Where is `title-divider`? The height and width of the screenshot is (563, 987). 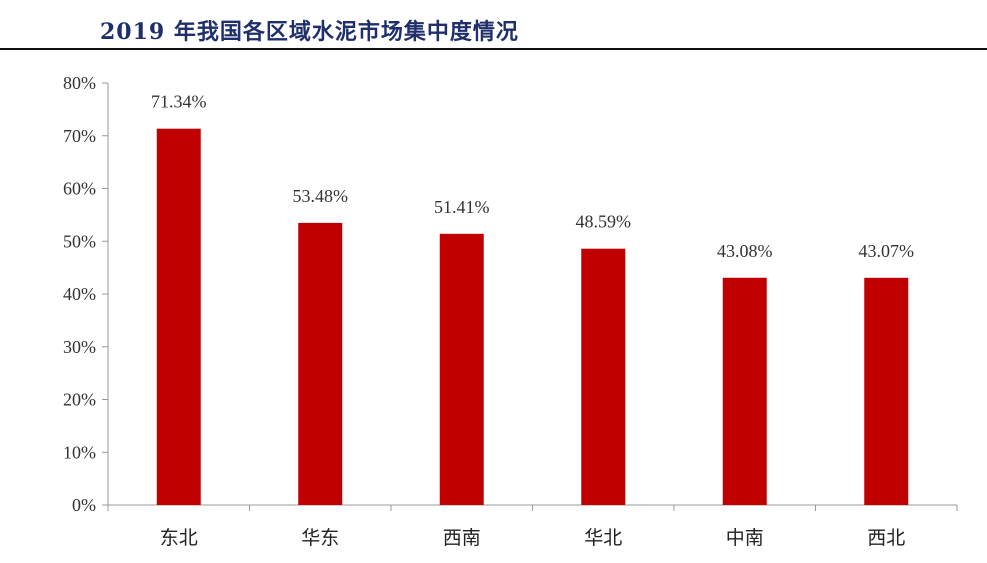
title-divider is located at coordinates (493, 49).